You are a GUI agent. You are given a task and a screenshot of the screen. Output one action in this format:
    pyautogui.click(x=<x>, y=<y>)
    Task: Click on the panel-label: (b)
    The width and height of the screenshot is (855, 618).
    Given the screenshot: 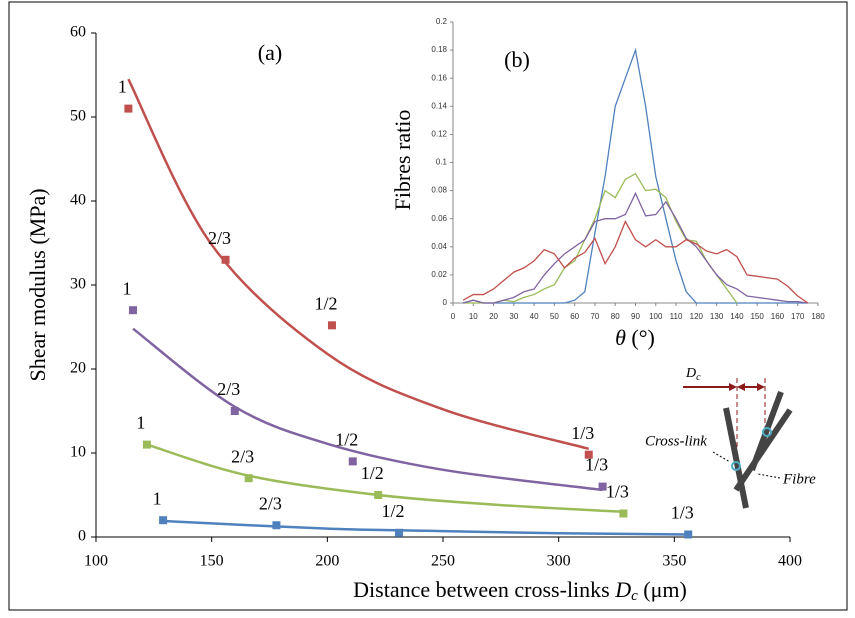 What is the action you would take?
    pyautogui.click(x=517, y=59)
    